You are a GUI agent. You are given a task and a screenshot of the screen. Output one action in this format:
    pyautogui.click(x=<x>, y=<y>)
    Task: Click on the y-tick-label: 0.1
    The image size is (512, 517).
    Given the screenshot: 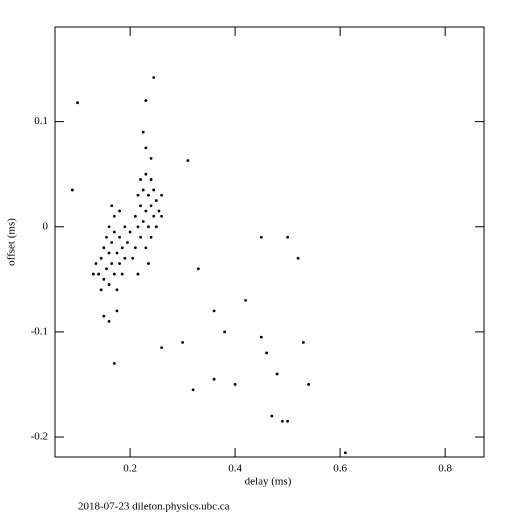 What is the action you would take?
    pyautogui.click(x=41, y=121)
    